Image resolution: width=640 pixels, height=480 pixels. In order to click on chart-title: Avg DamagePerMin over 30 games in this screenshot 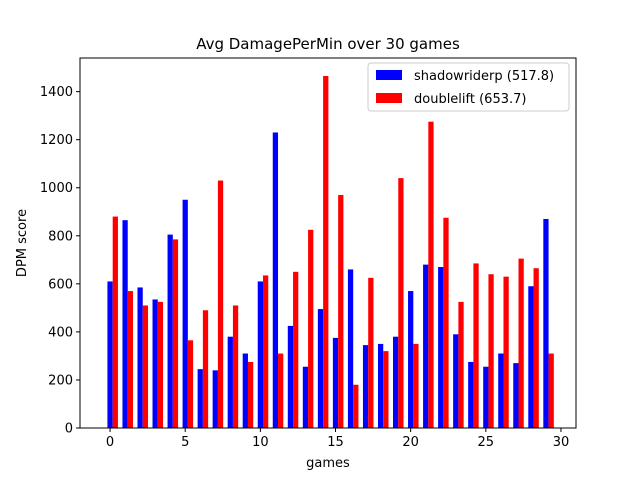, I will do `click(328, 44)`.